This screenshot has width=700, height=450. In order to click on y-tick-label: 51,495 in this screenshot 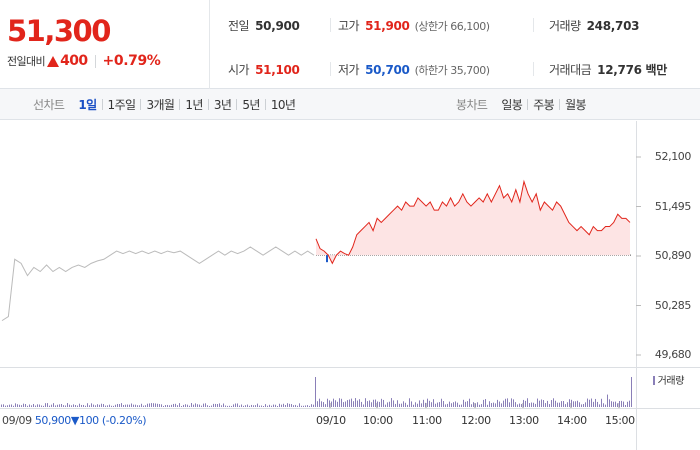, I will do `click(672, 206)`.